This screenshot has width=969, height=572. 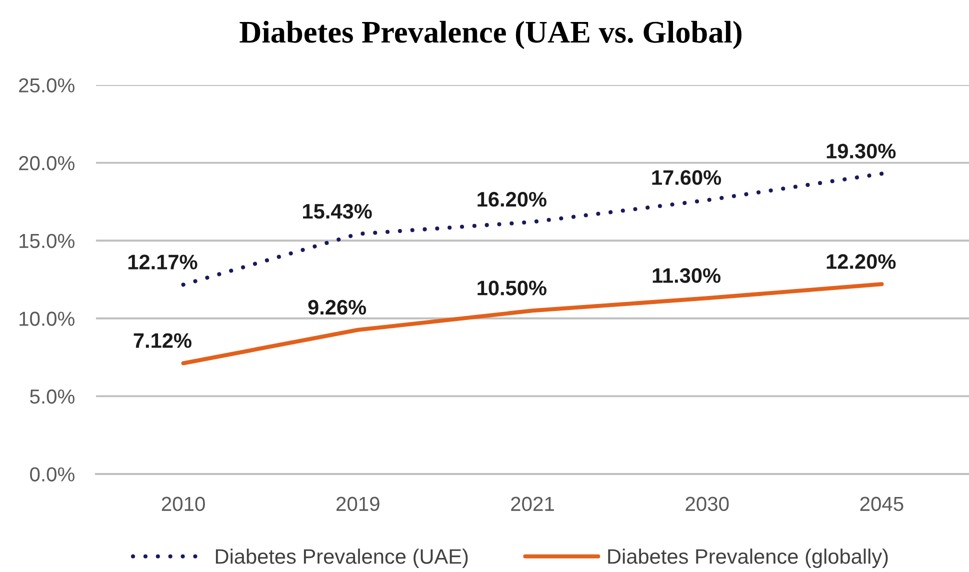 What do you see at coordinates (337, 307) in the screenshot?
I see `data-label: 9.26%` at bounding box center [337, 307].